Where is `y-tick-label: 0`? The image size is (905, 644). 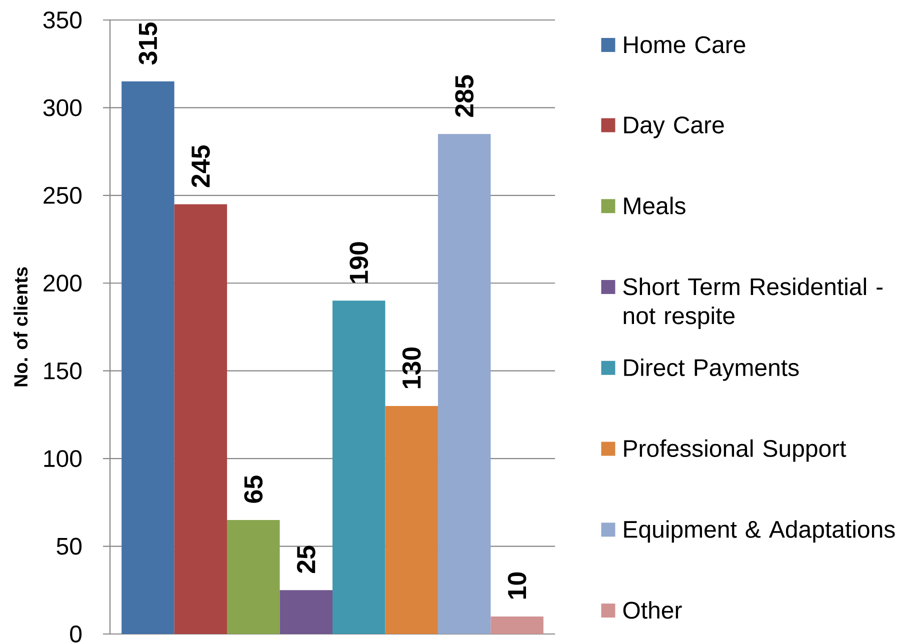 y-tick-label: 0 is located at coordinates (76, 633).